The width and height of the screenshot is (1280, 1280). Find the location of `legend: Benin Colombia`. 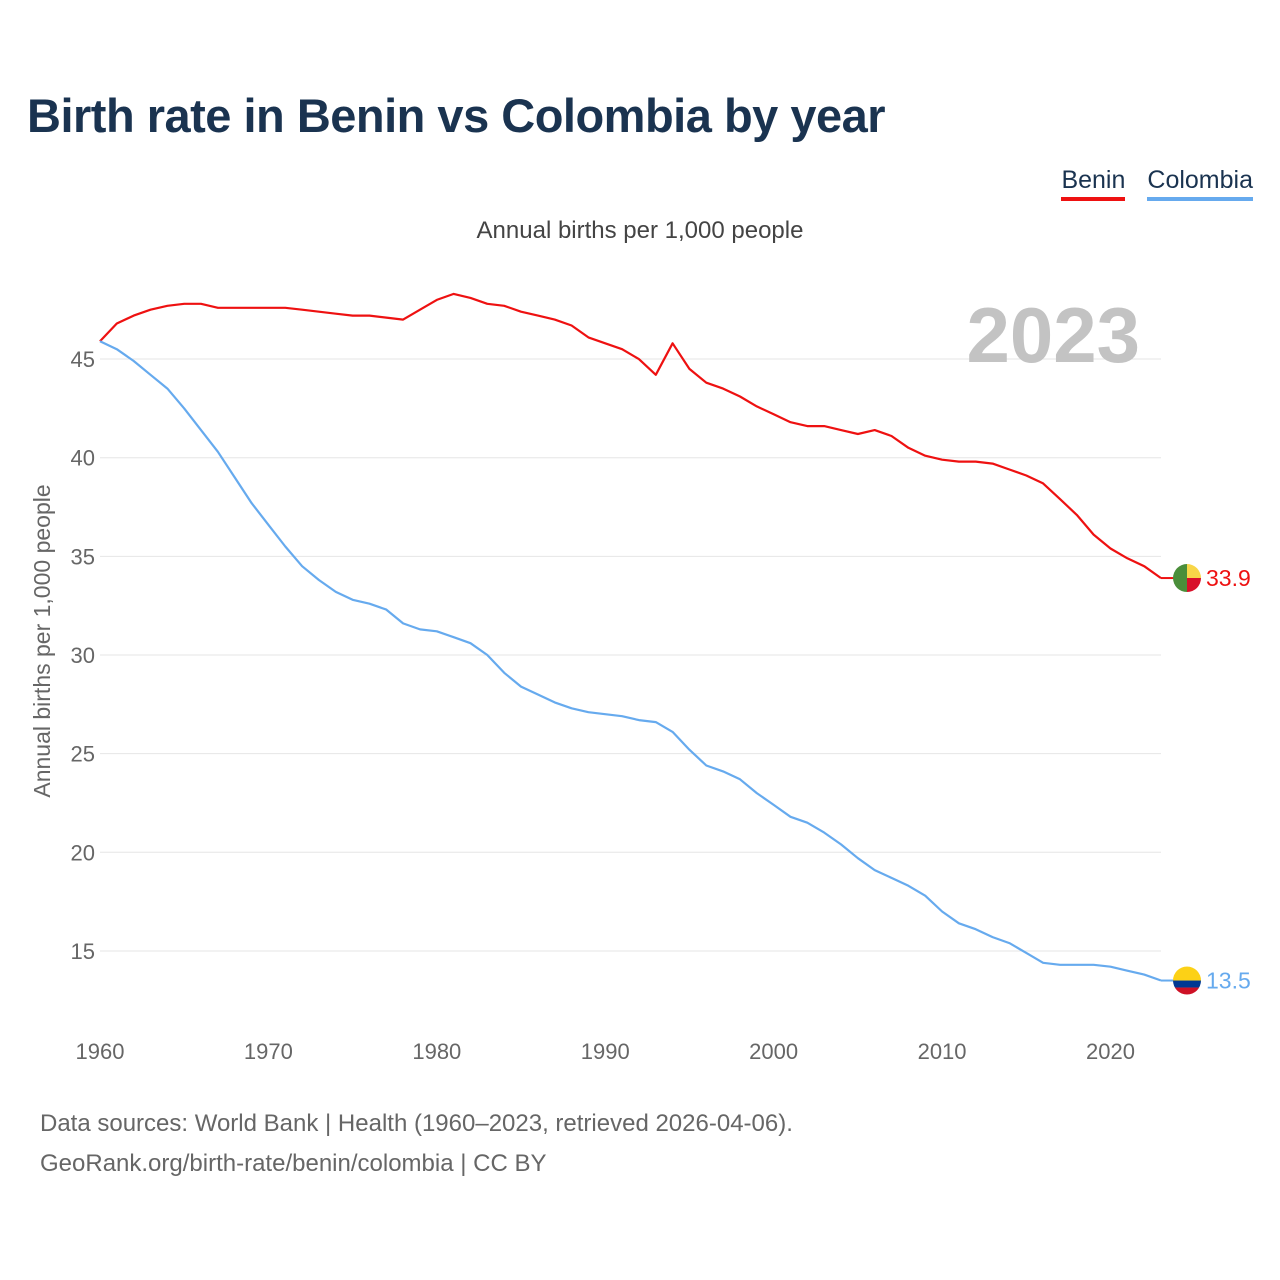

legend: Benin Colombia is located at coordinates (1157, 183).